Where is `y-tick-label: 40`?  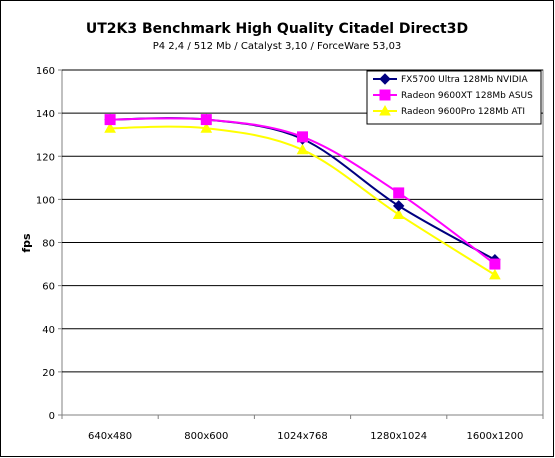
y-tick-label: 40 is located at coordinates (48, 330).